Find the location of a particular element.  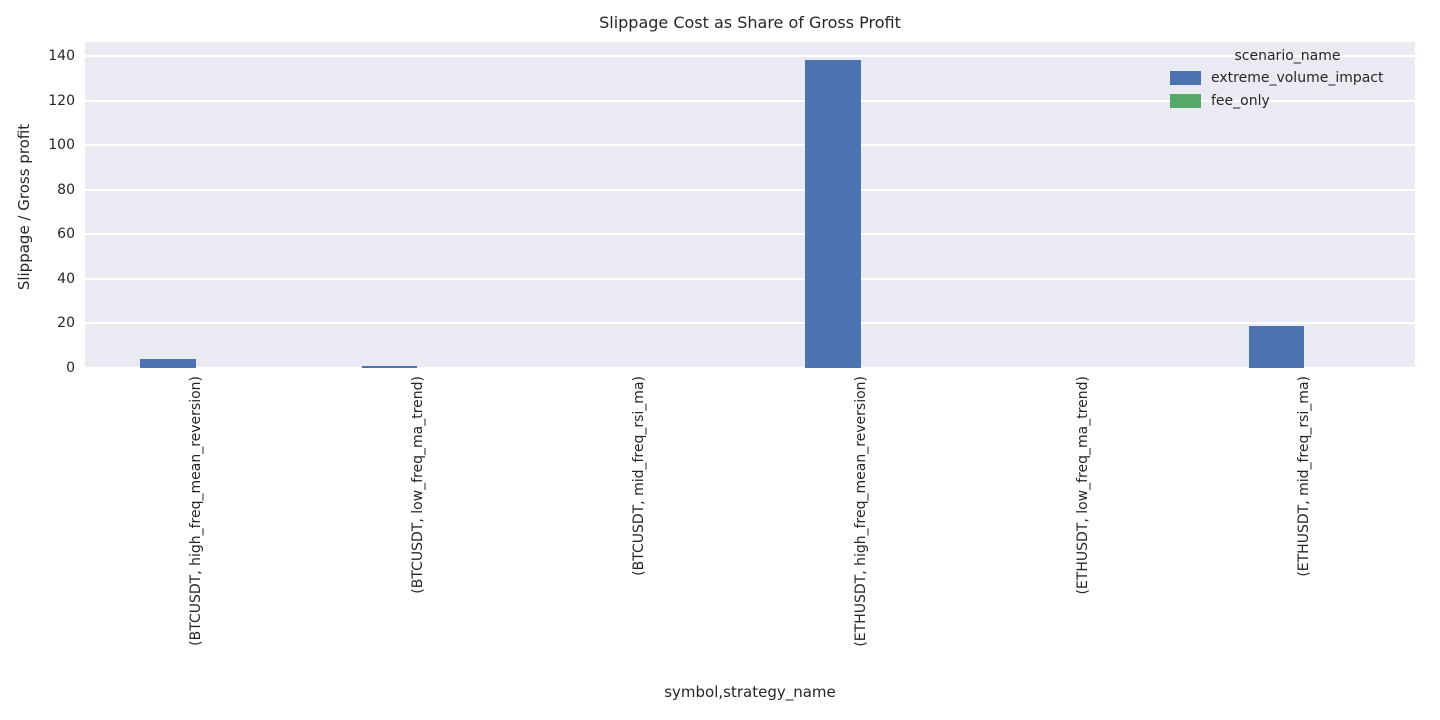

y-tick-label: 60 is located at coordinates (66, 234).